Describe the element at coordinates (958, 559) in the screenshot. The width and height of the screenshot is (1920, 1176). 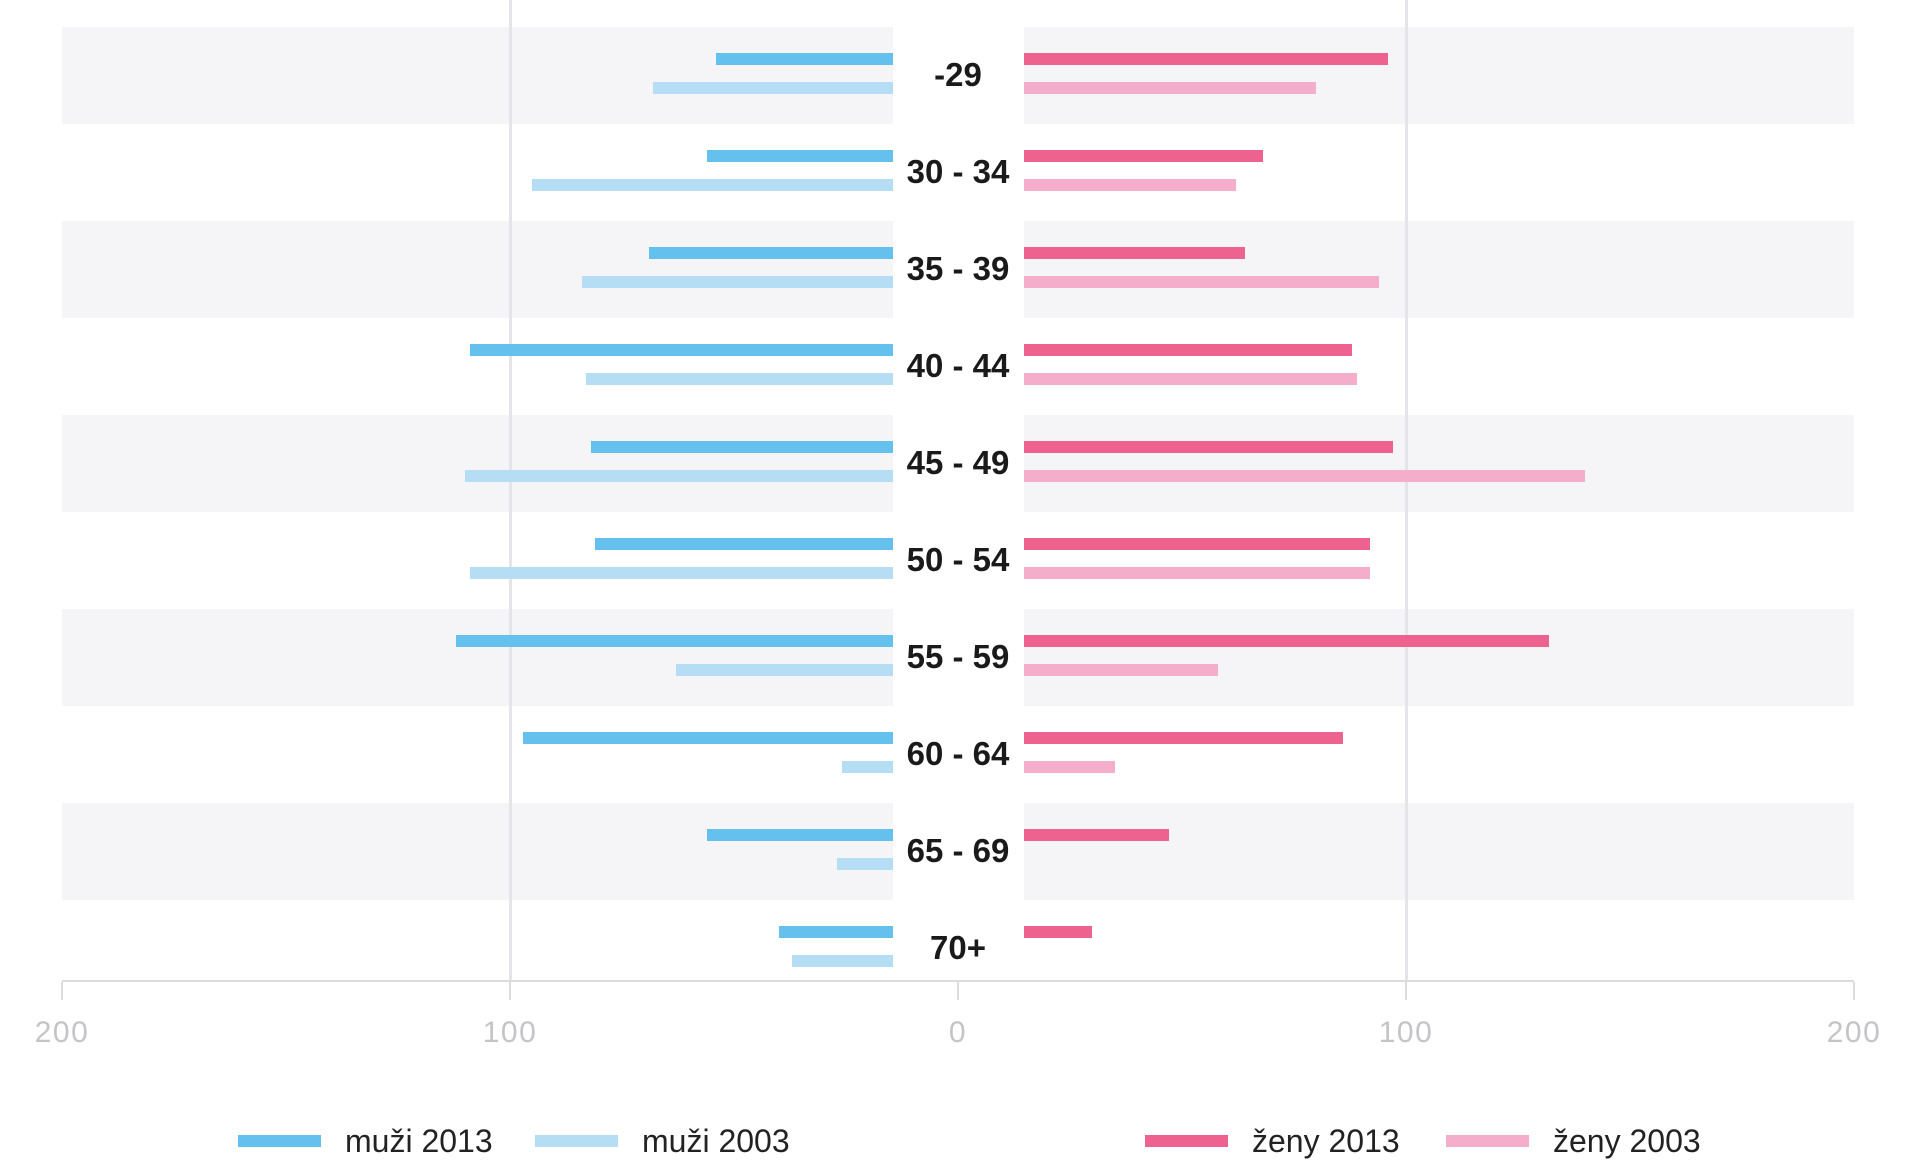
I see `age-group-label-6: 50 - 54` at that location.